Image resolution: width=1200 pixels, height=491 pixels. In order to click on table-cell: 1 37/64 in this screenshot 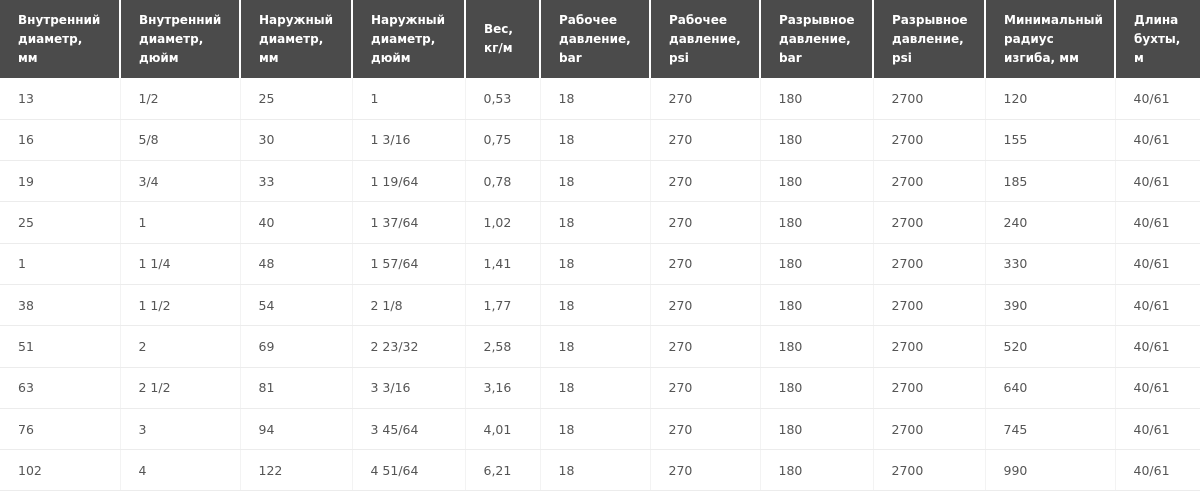, I will do `click(409, 222)`.